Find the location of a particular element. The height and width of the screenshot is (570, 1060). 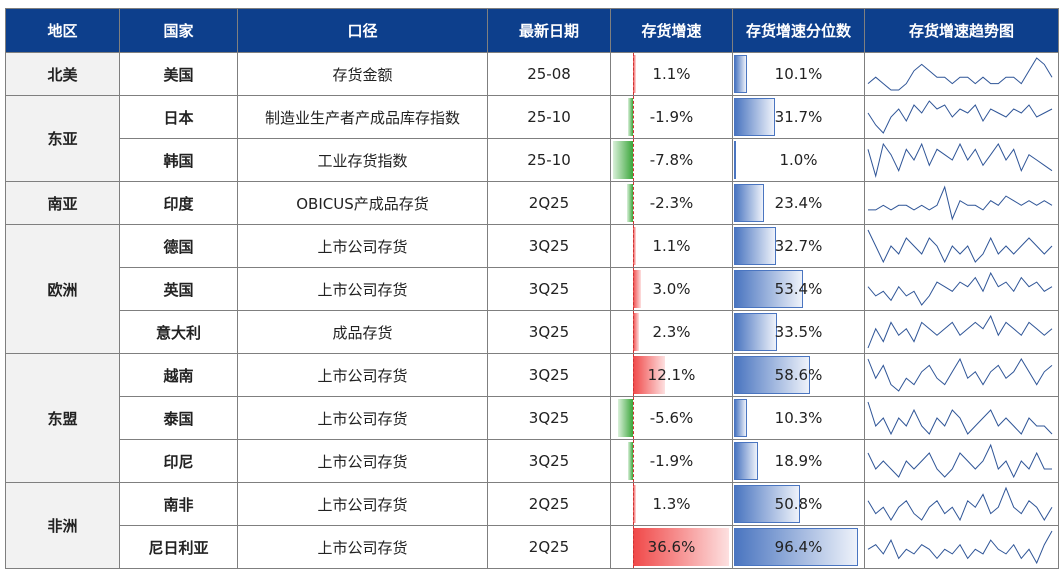

percentile-text: 96.4% is located at coordinates (798, 547).